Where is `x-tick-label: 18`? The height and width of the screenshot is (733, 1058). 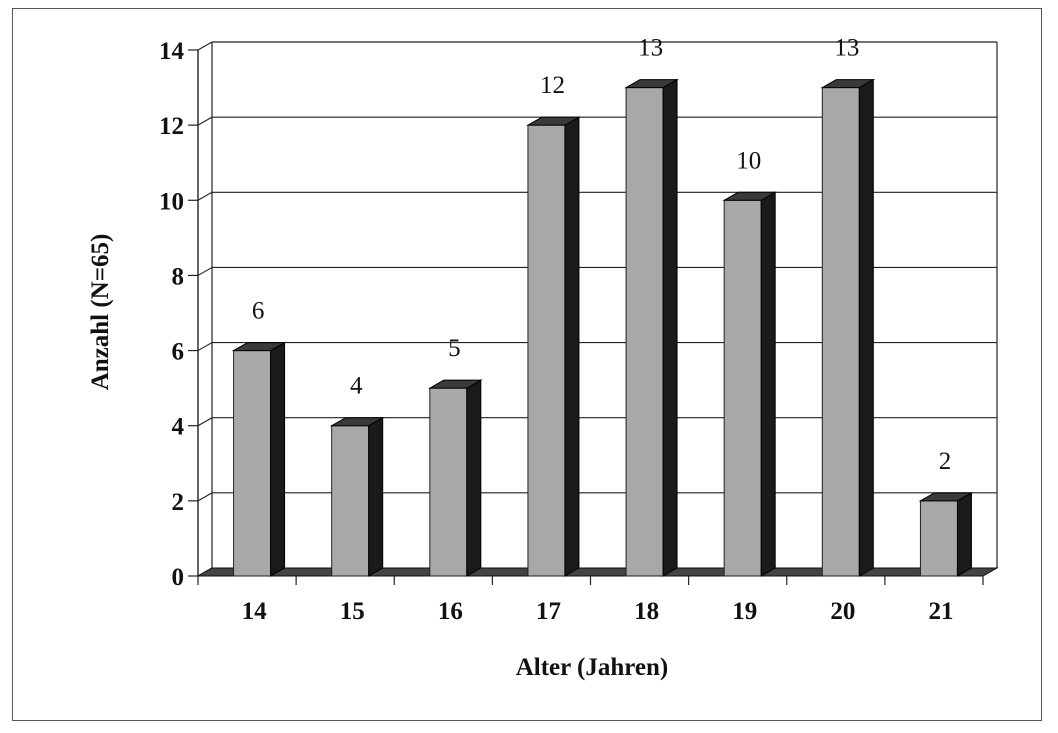 x-tick-label: 18 is located at coordinates (646, 611).